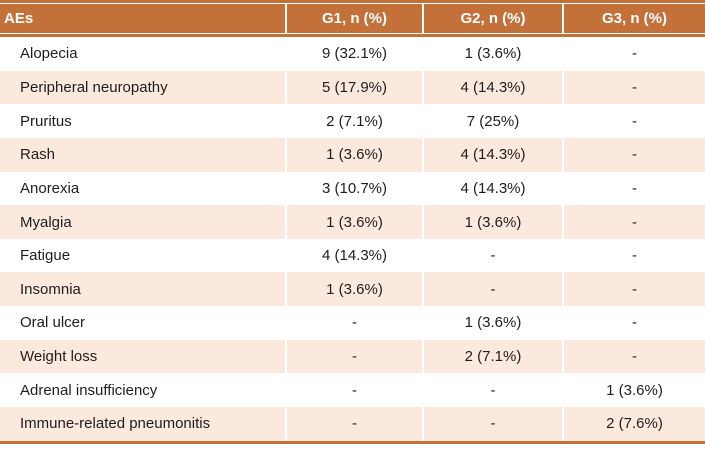 The image size is (705, 449). Describe the element at coordinates (492, 18) in the screenshot. I see `column-header-g2: G2, n (%)` at that location.